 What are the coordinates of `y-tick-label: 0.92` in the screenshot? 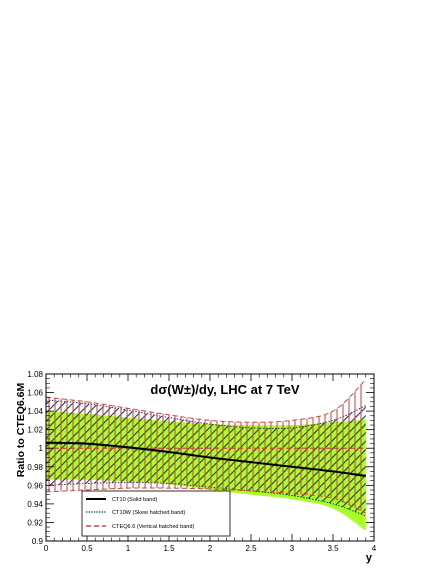 It's located at (35, 522).